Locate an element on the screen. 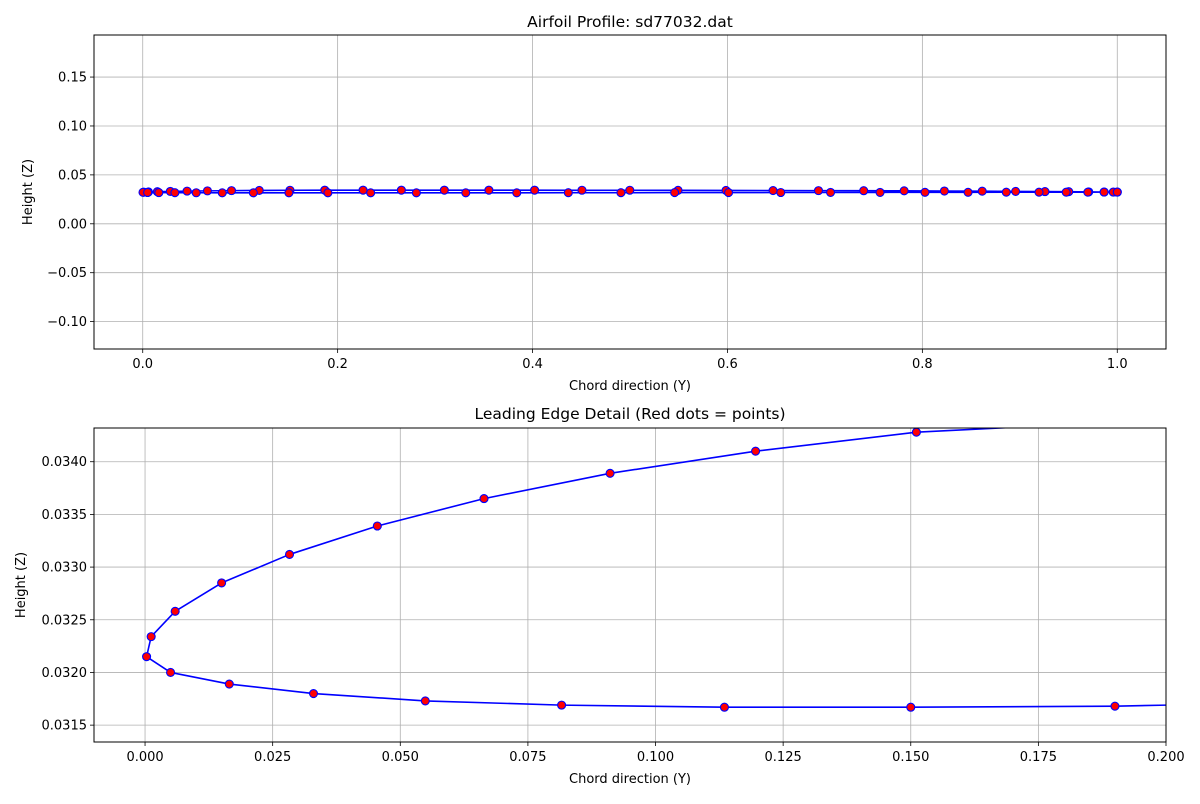 The image size is (1200, 804). x-tick-label: 0.200 is located at coordinates (1165, 757).